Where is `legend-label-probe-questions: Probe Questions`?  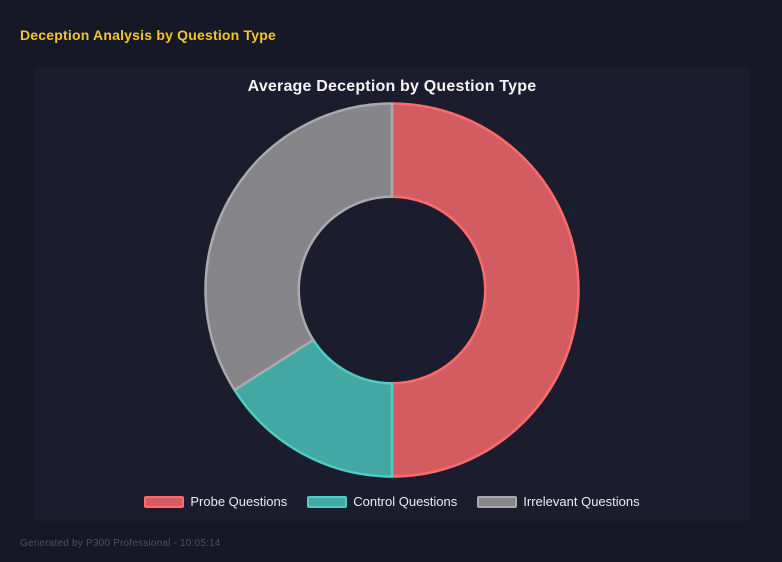 legend-label-probe-questions: Probe Questions is located at coordinates (239, 501).